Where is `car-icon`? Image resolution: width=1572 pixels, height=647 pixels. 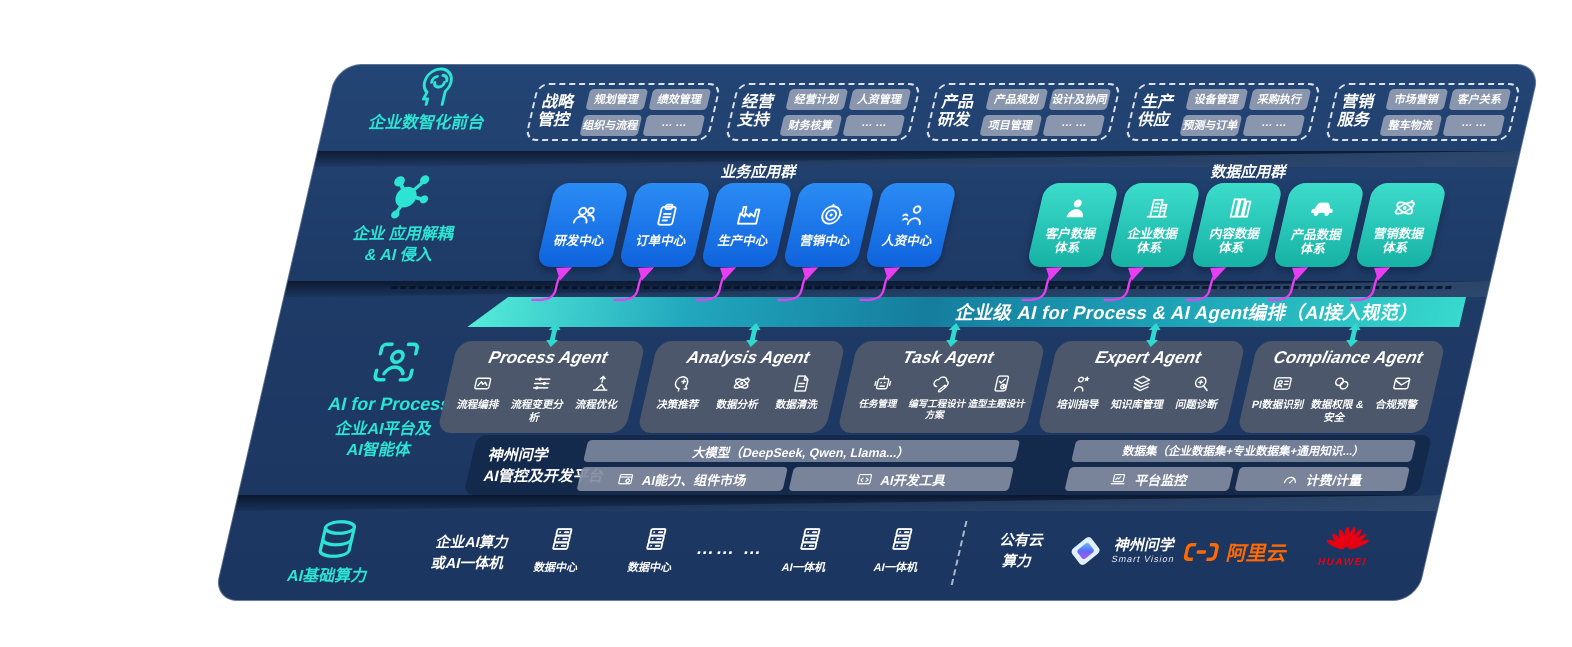
car-icon is located at coordinates (1323, 208).